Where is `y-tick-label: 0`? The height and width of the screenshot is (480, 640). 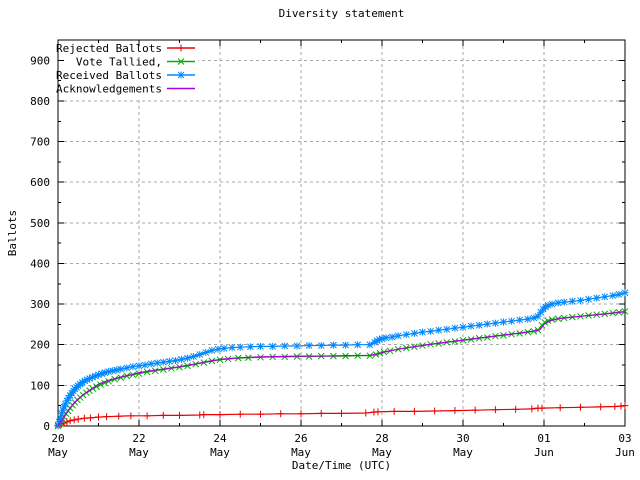
y-tick-label: 0 is located at coordinates (46, 426).